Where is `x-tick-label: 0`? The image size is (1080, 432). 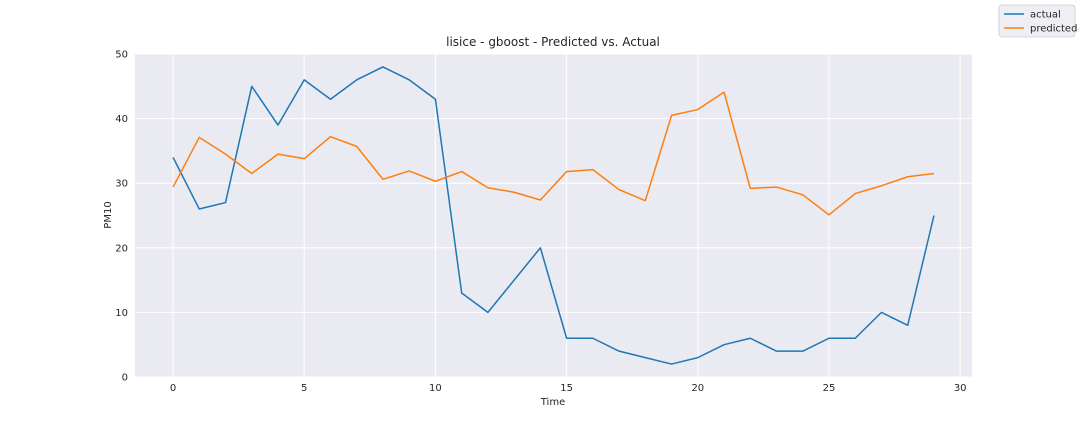
x-tick-label: 0 is located at coordinates (173, 388).